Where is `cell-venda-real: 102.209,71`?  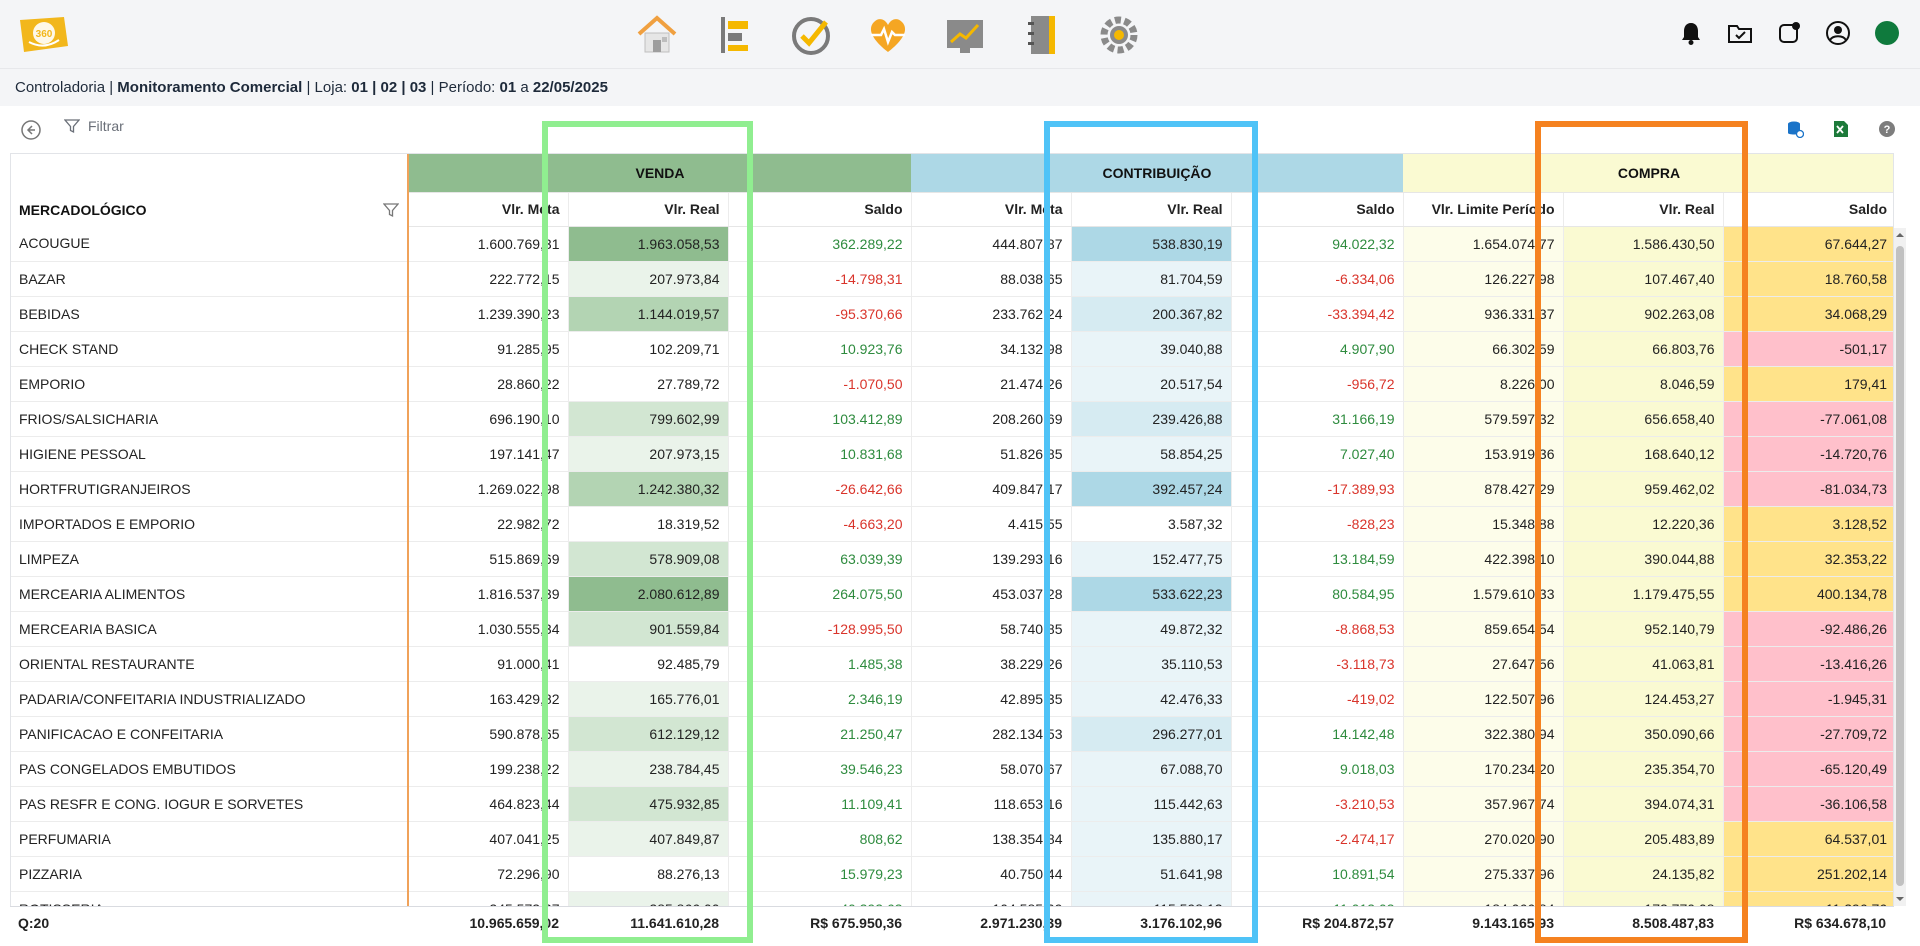
cell-venda-real: 102.209,71 is located at coordinates (647, 349).